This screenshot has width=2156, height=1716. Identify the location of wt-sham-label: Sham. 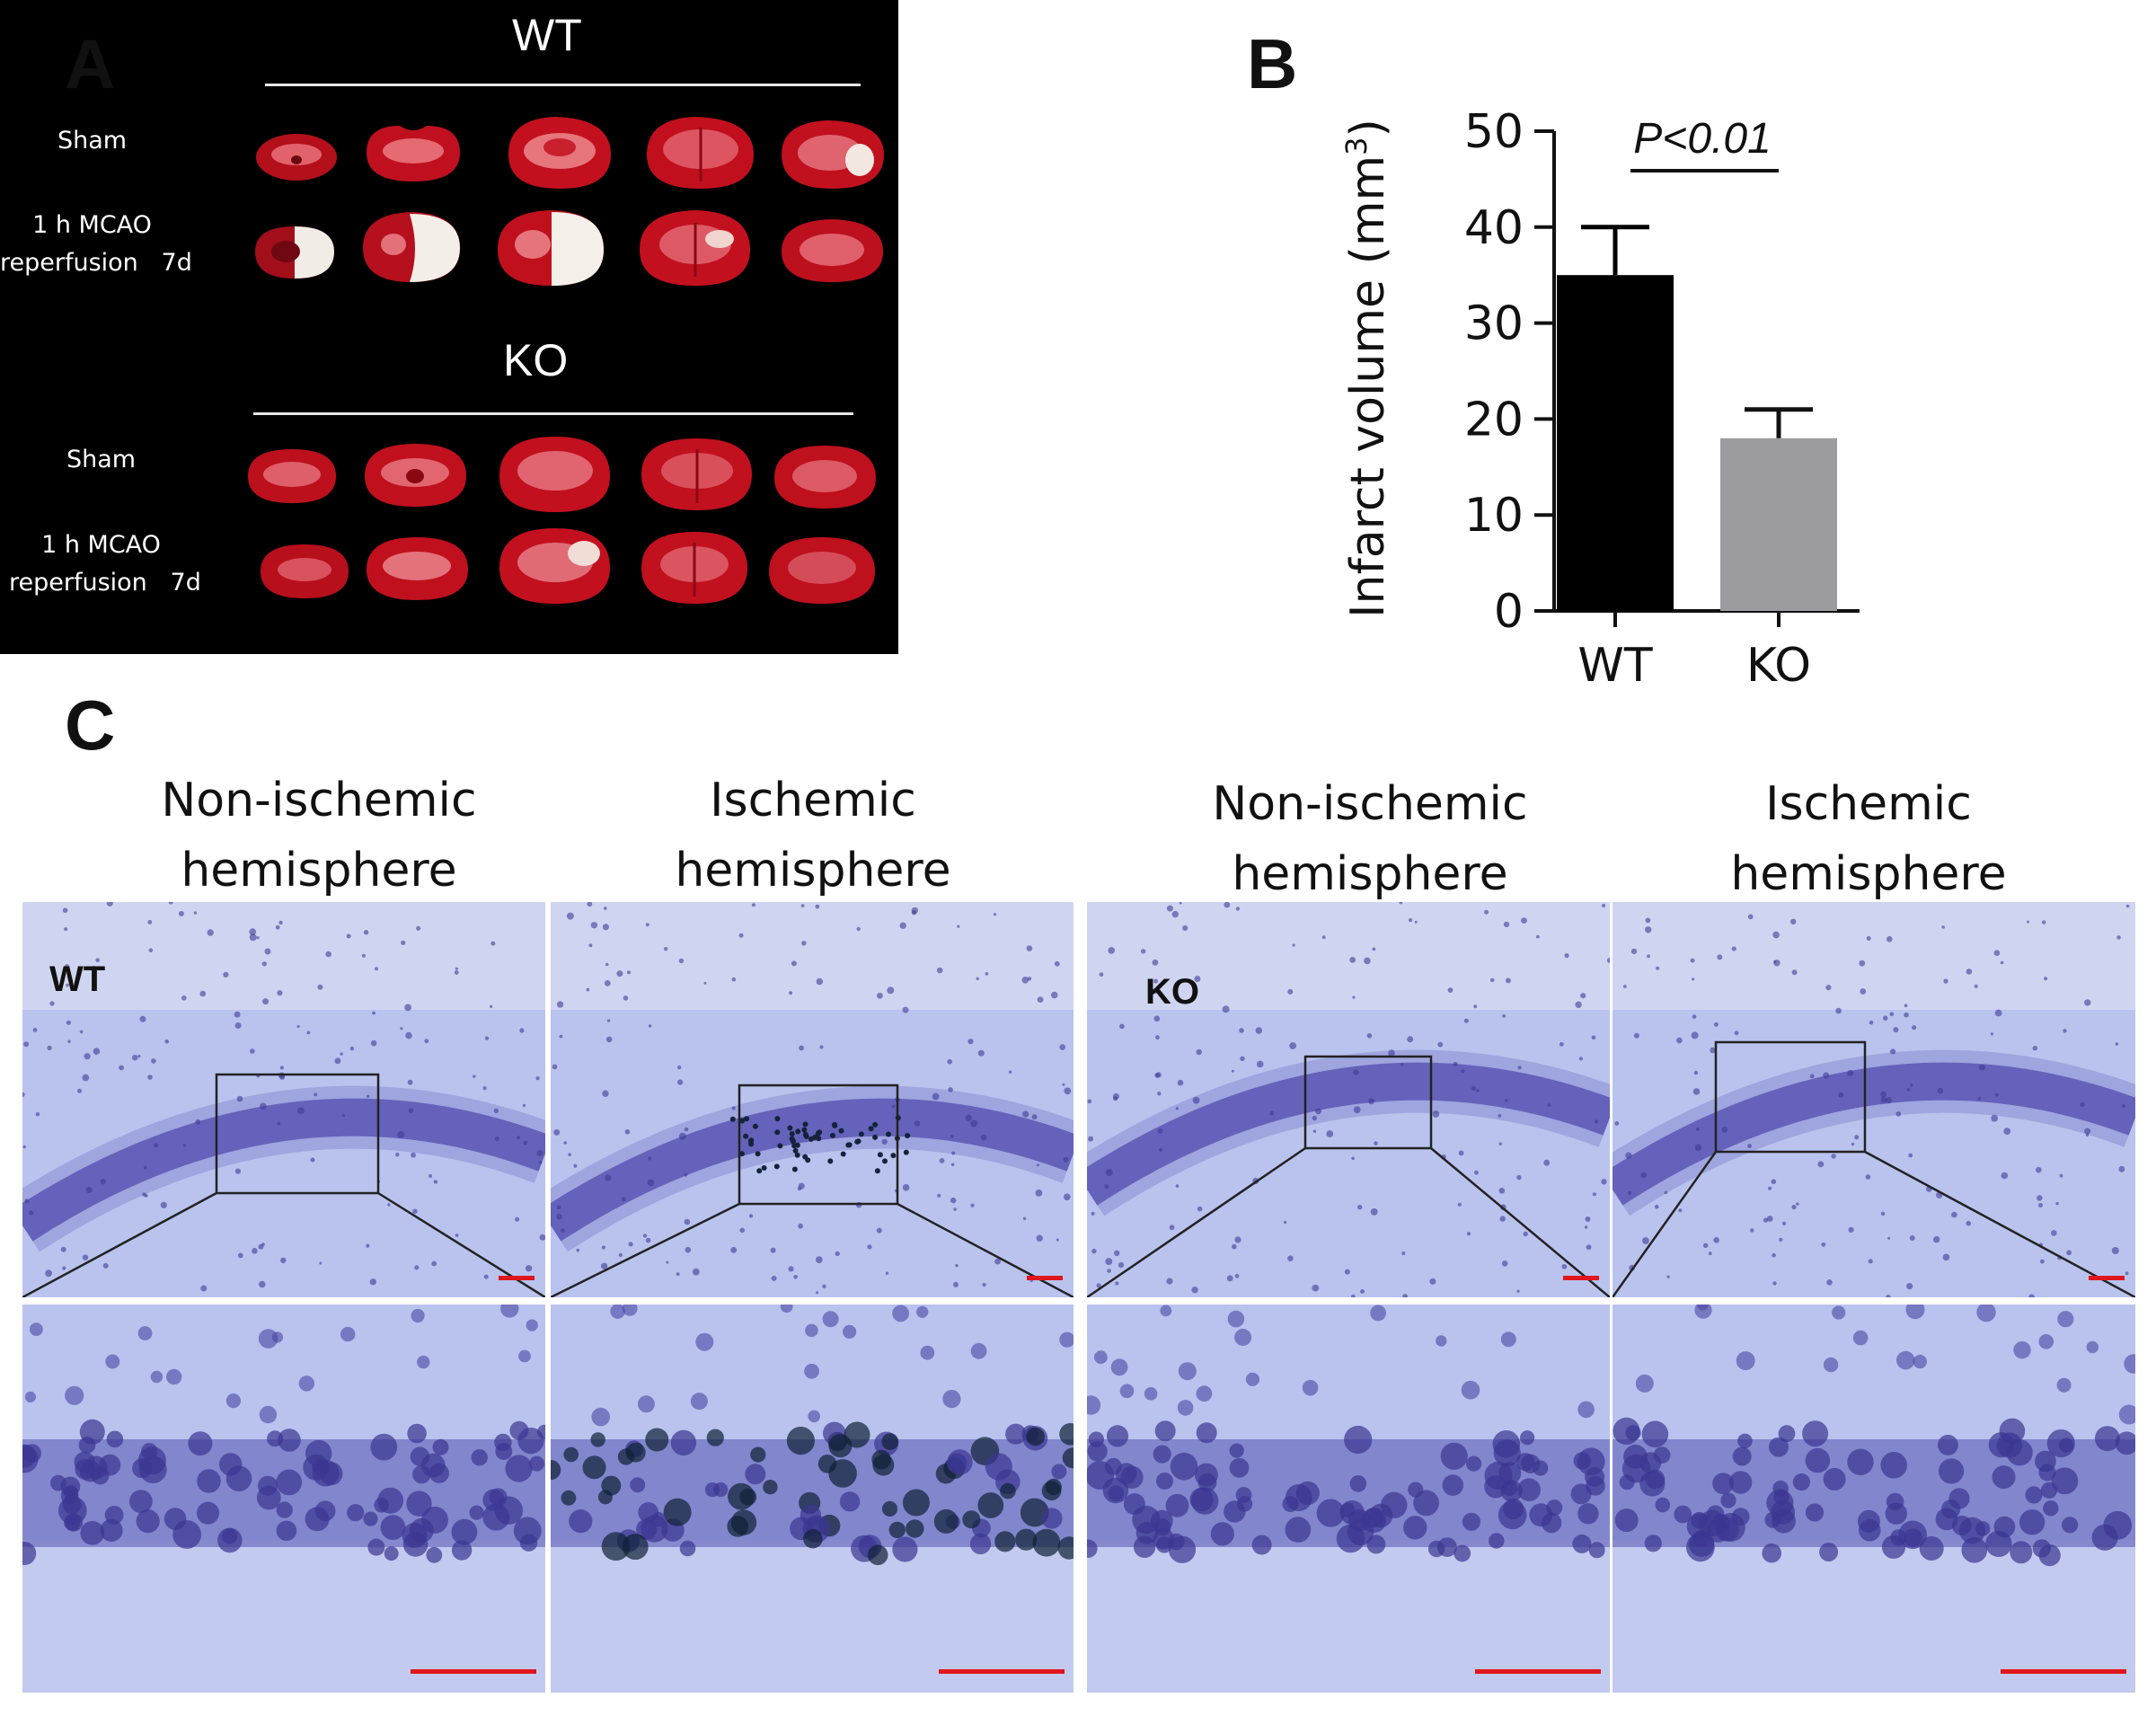
(92, 141).